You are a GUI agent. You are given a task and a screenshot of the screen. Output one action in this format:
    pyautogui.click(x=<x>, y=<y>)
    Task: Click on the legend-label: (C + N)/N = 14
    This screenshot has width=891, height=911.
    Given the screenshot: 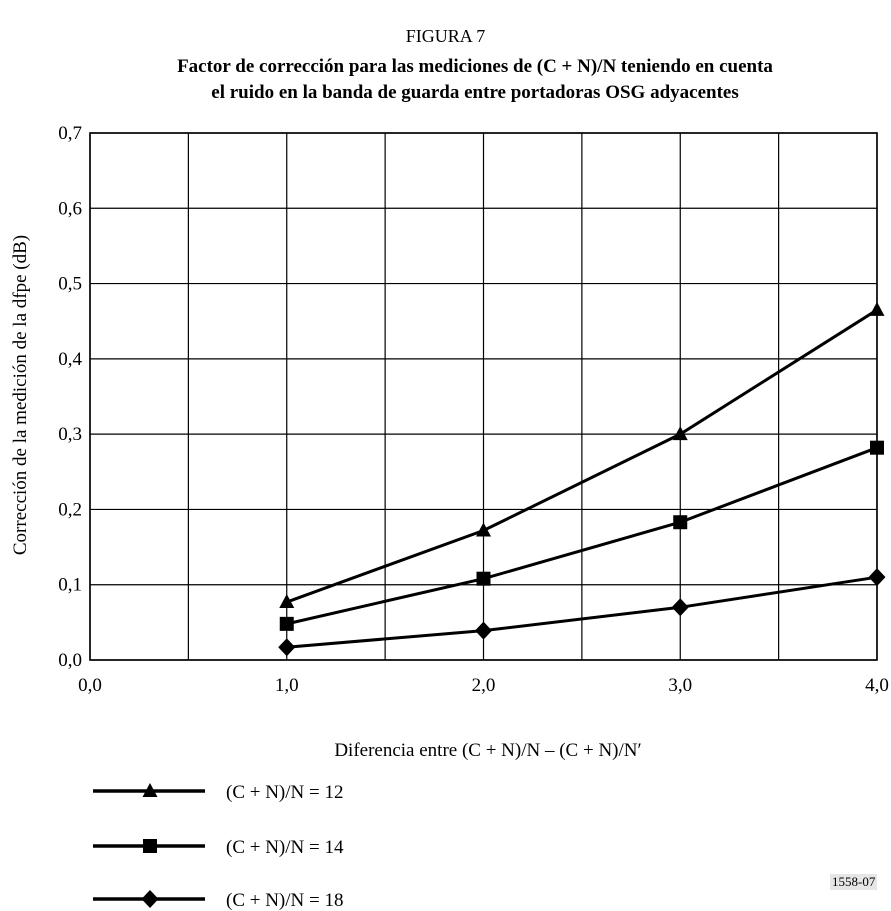 What is the action you would take?
    pyautogui.click(x=285, y=847)
    